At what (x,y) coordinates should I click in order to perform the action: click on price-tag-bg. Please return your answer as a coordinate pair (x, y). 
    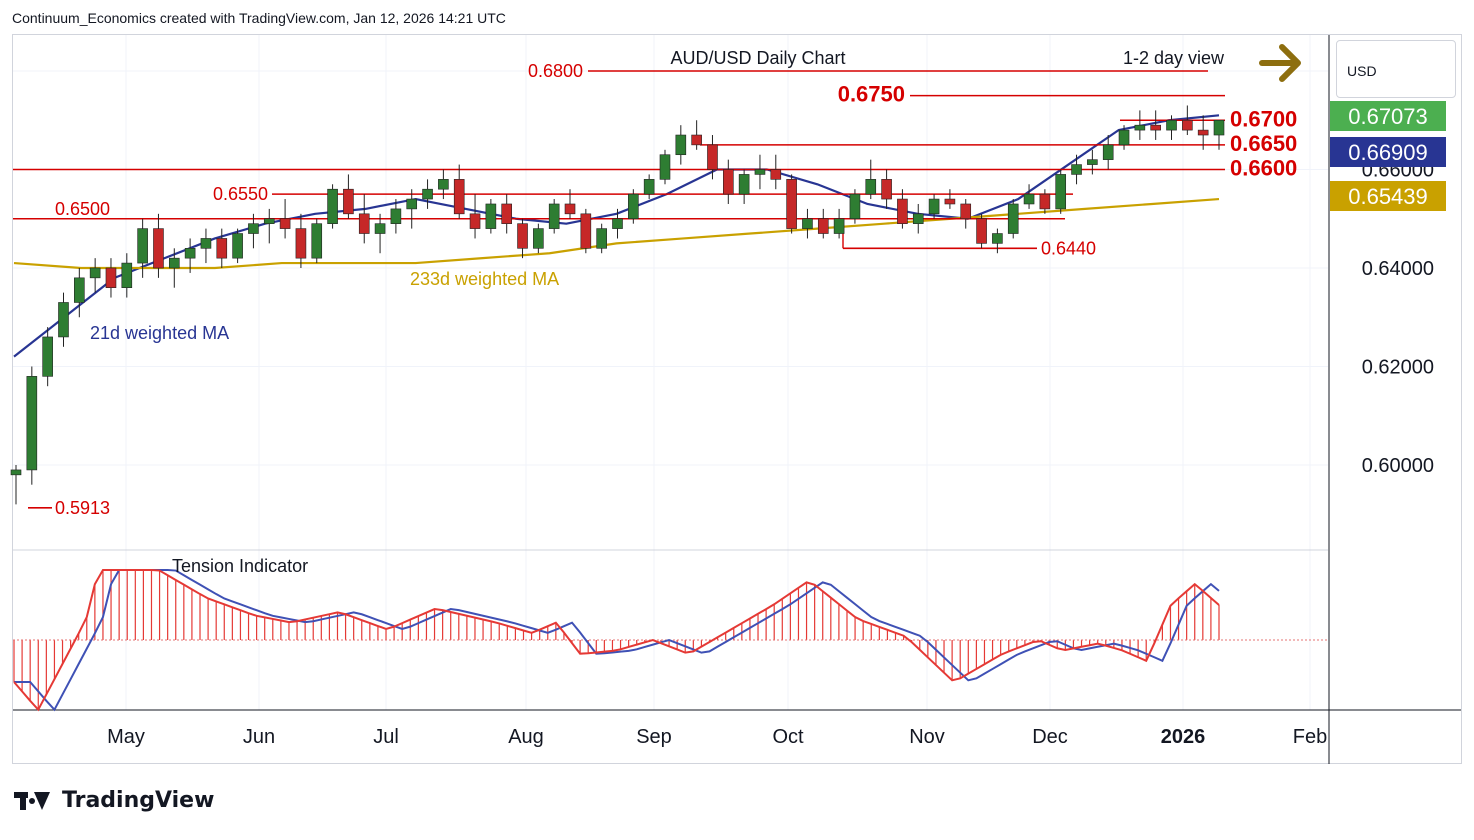
    Looking at the image, I should click on (1388, 152).